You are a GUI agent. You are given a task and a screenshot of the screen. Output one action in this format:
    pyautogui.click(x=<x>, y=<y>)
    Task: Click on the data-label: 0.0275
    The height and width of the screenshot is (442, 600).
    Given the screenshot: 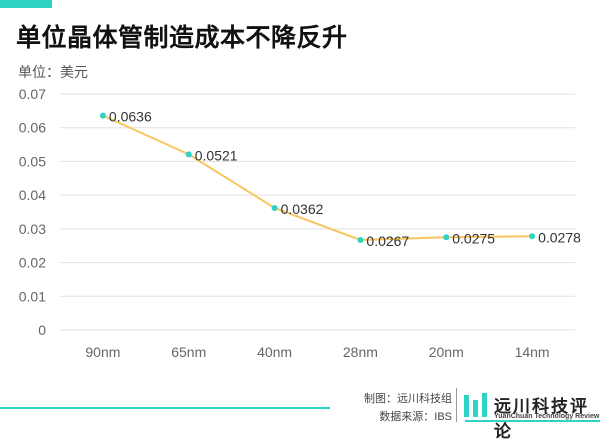 What is the action you would take?
    pyautogui.click(x=473, y=238)
    